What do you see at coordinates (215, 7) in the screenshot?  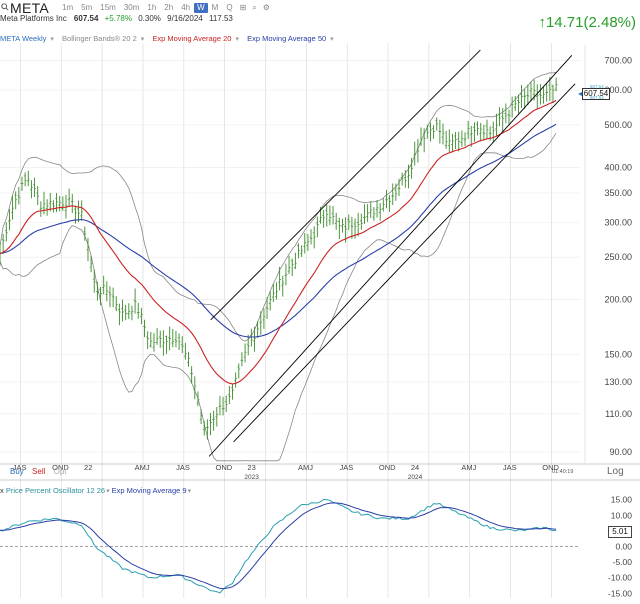 I see `period-m: M` at bounding box center [215, 7].